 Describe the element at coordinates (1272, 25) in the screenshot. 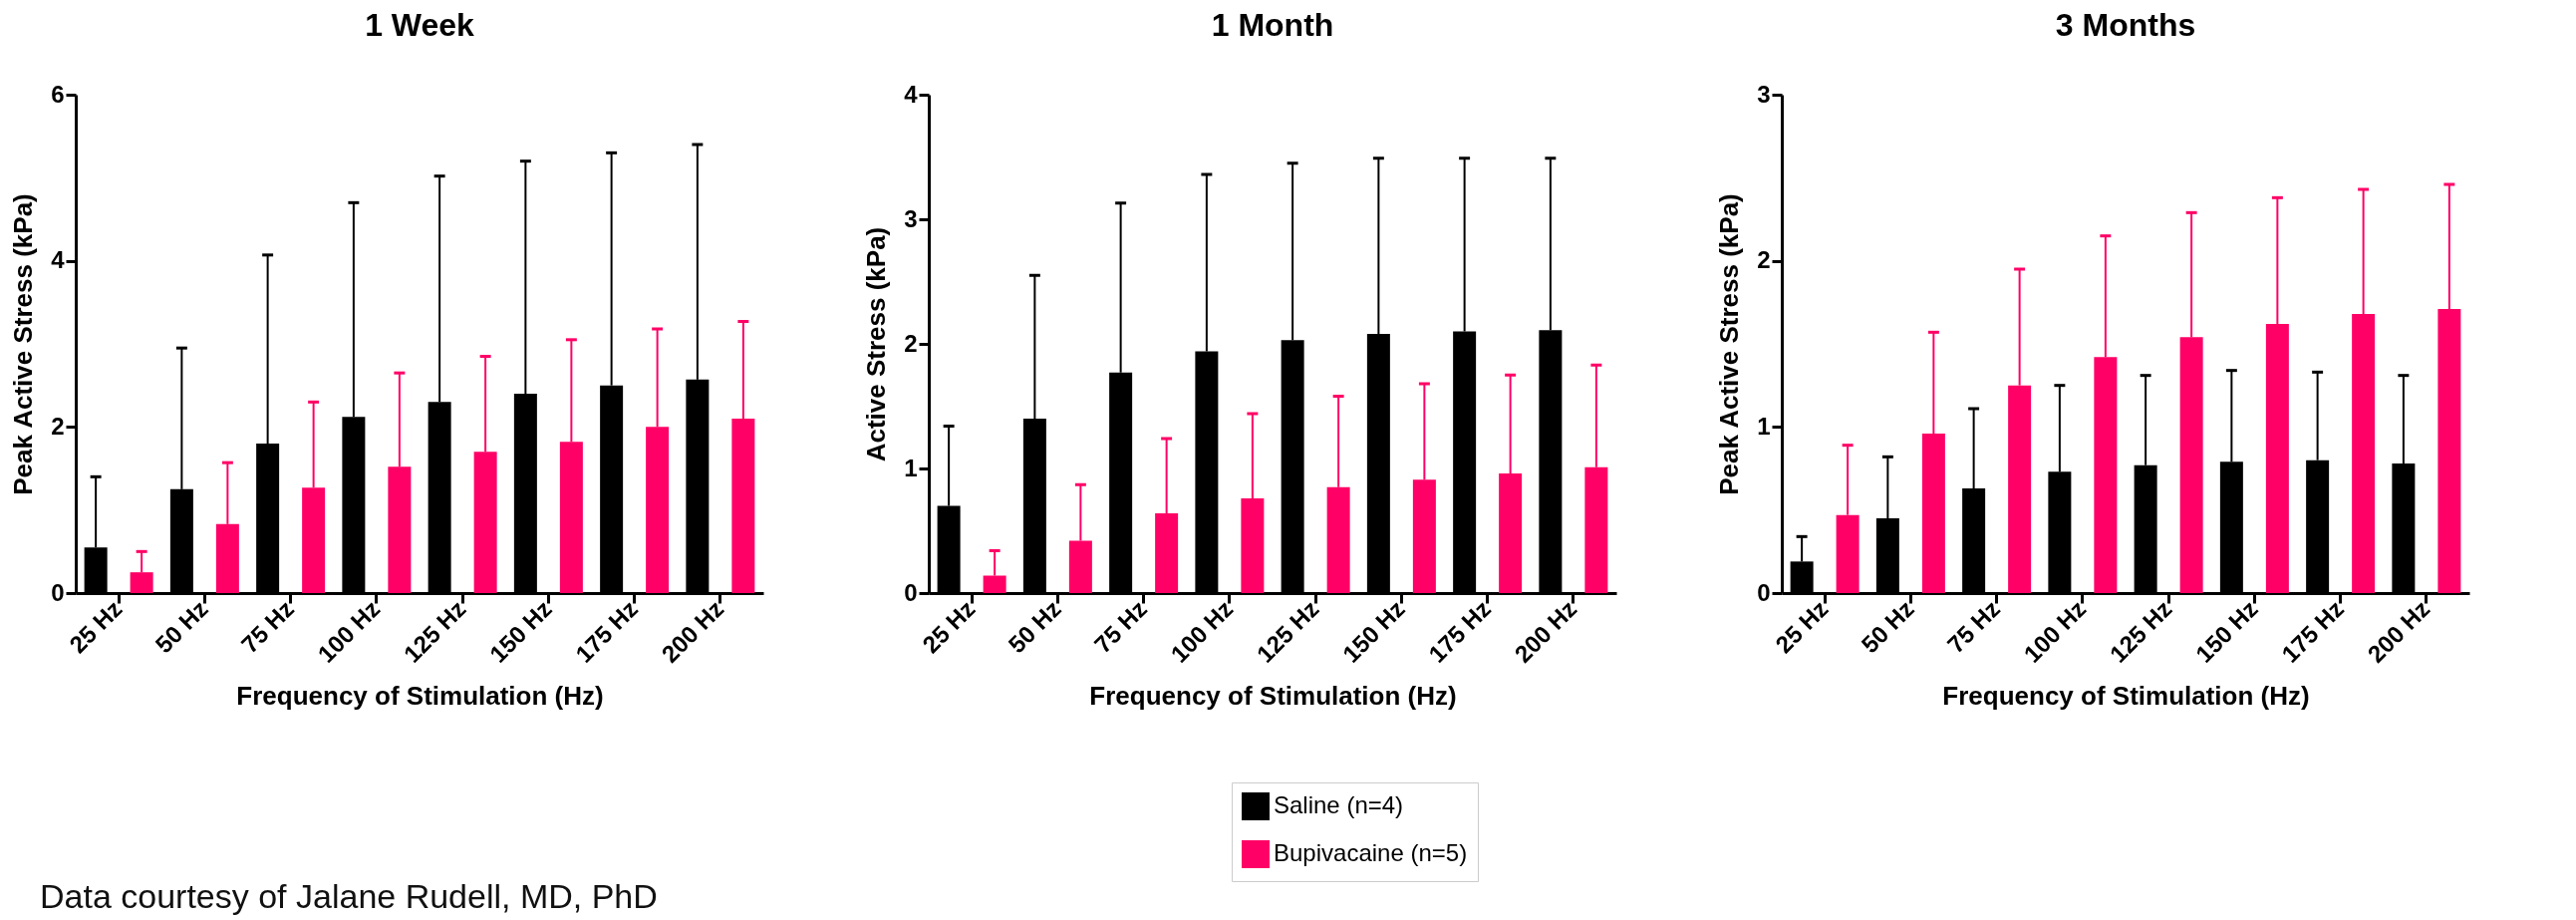

I see `chart-title: 1 Month` at that location.